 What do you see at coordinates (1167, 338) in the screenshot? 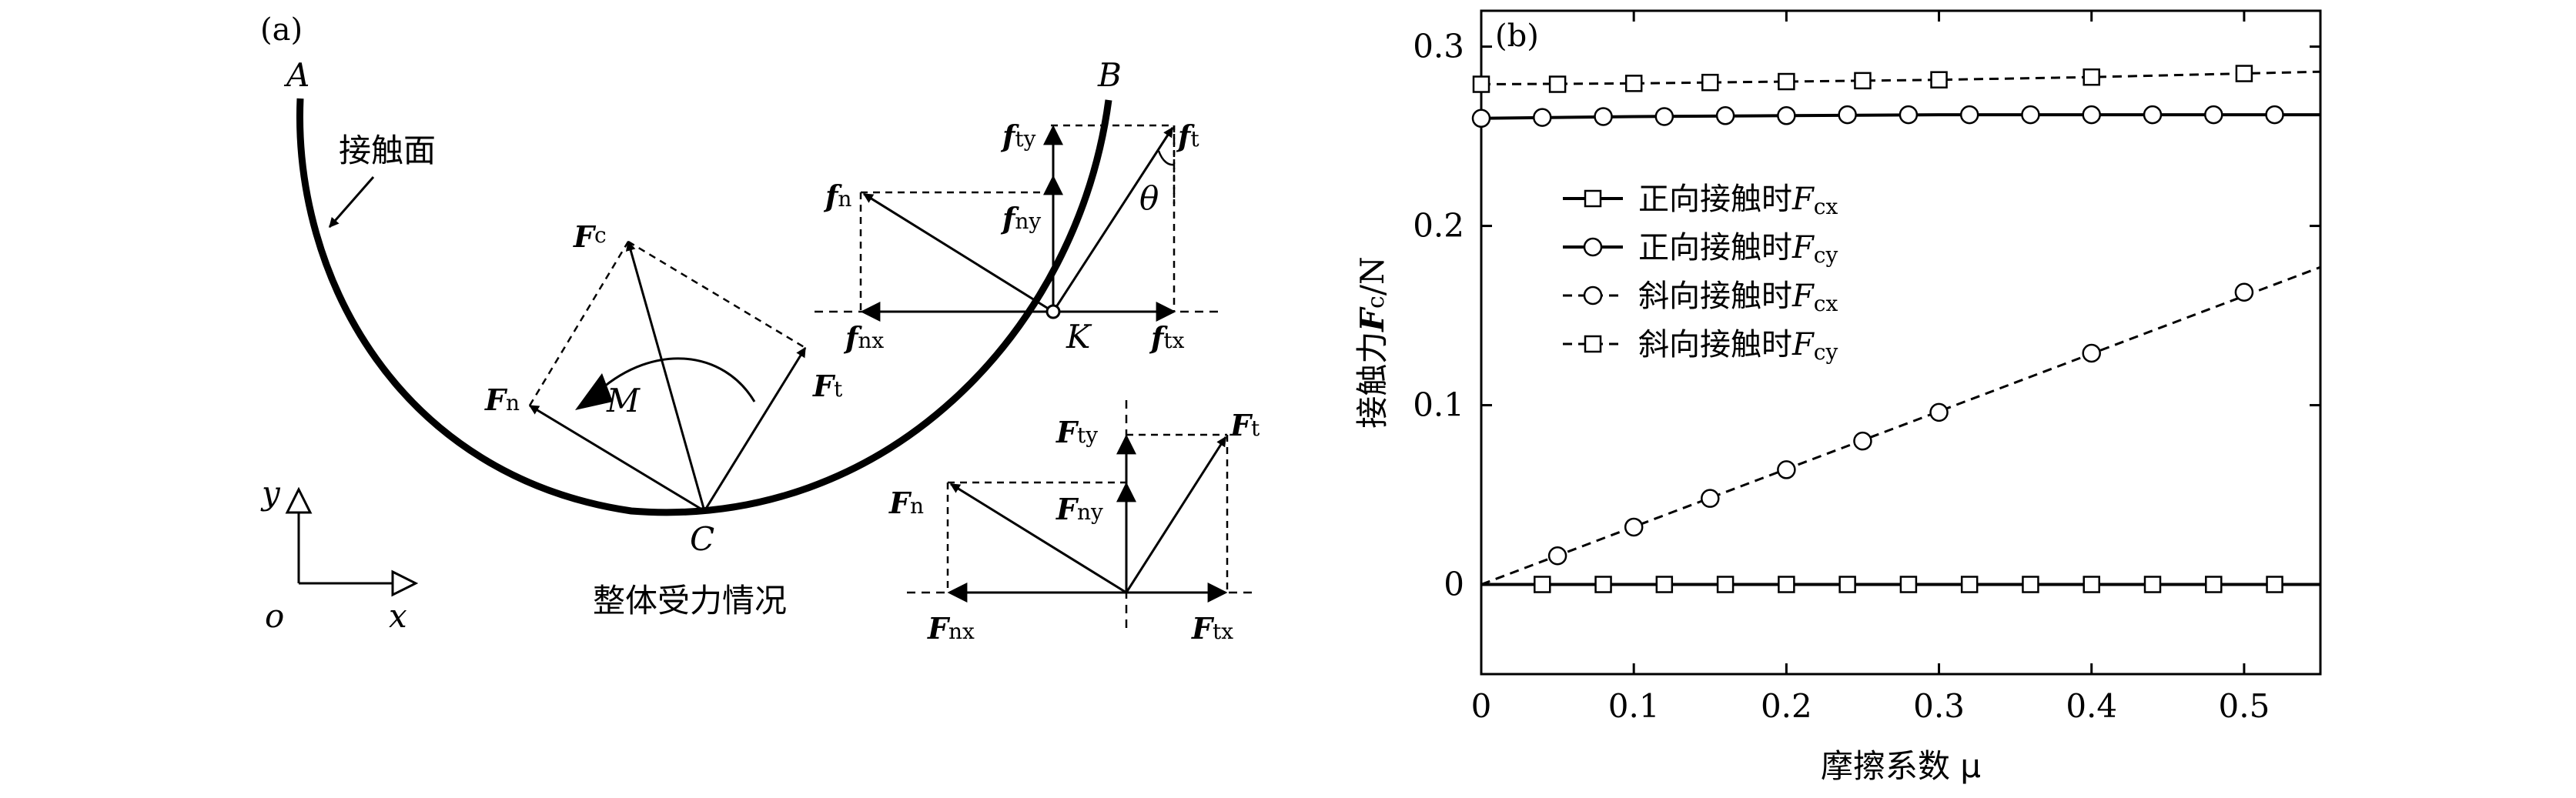
I see `label-ftx: ftx` at bounding box center [1167, 338].